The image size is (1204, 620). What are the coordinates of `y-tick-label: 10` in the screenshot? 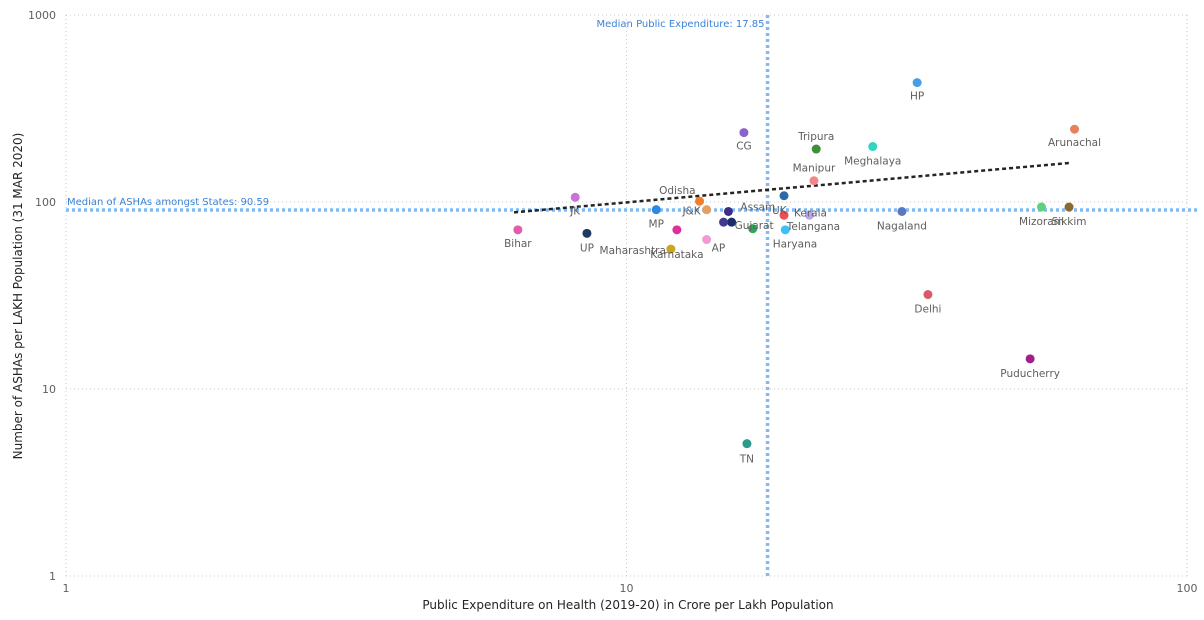 It's located at (49, 389).